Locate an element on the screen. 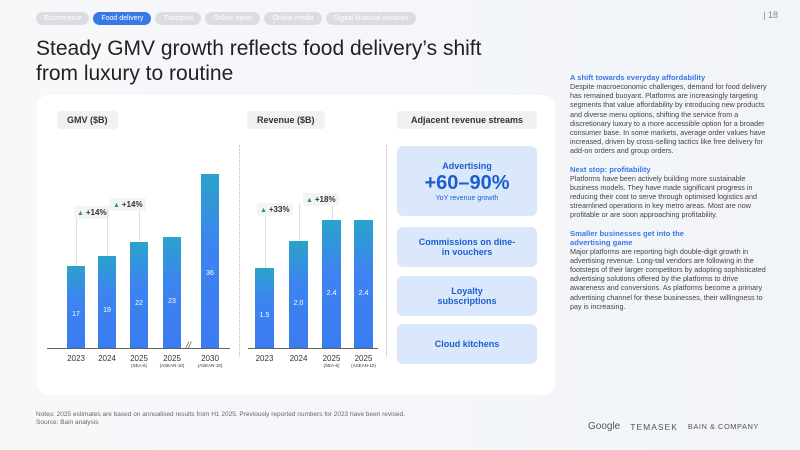 This screenshot has width=800, height=450. bar-value-label: 36 is located at coordinates (210, 273).